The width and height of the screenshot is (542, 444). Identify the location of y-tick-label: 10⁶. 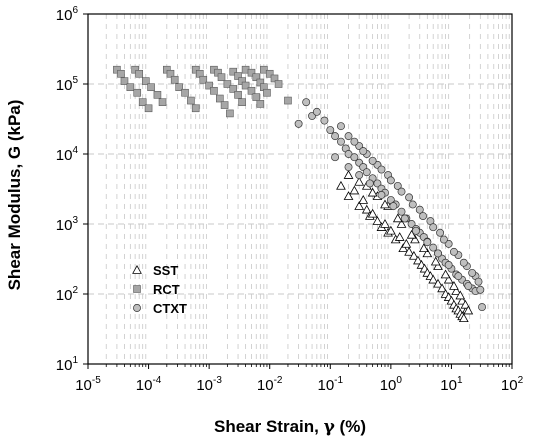
(67, 14).